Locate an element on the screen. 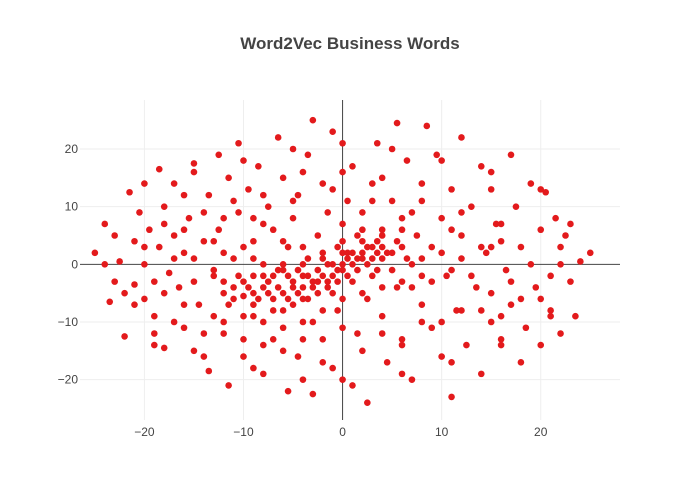 Image resolution: width=700 pixels, height=500 pixels. y-tick-label: −20 is located at coordinates (68, 380).